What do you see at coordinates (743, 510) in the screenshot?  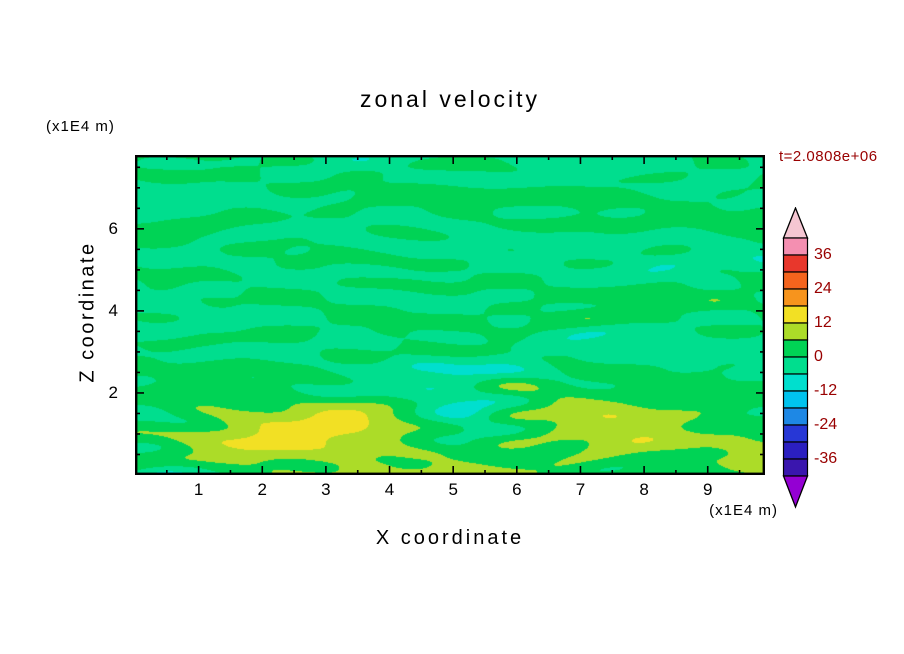 I see `x-axis-units-label: (x1E4 m)` at bounding box center [743, 510].